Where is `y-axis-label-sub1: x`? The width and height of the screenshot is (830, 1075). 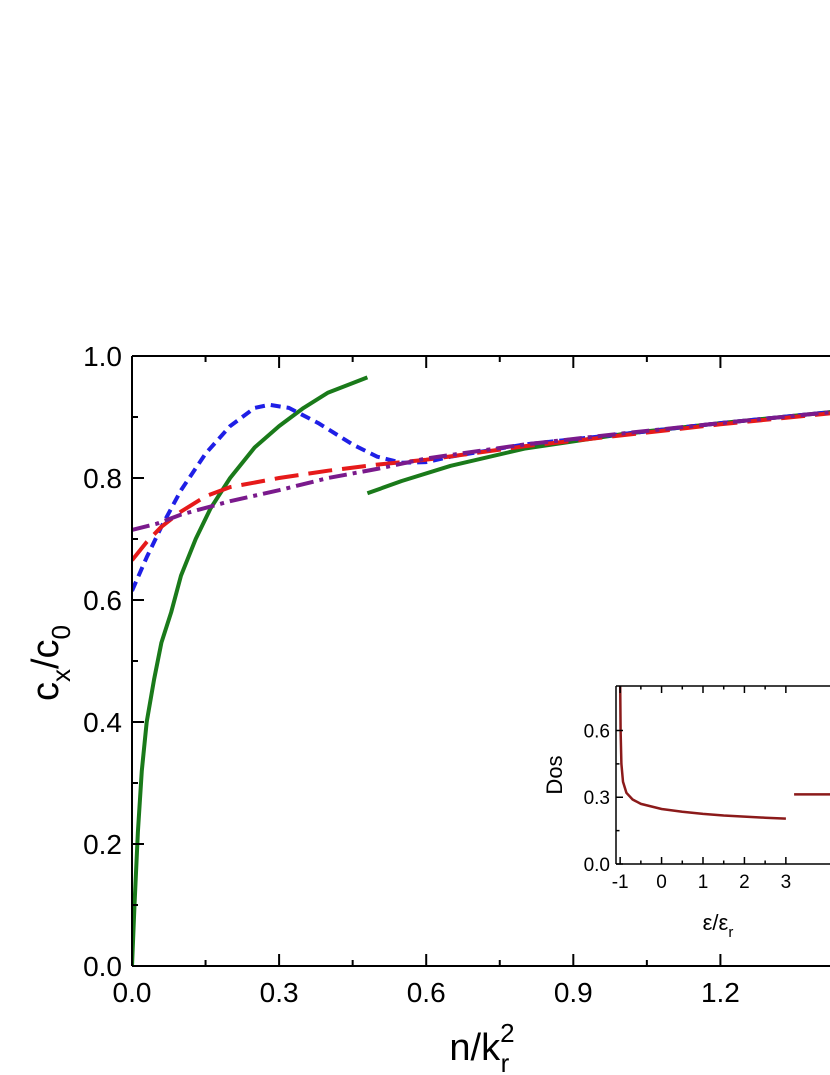 y-axis-label-sub1: x is located at coordinates (61, 675).